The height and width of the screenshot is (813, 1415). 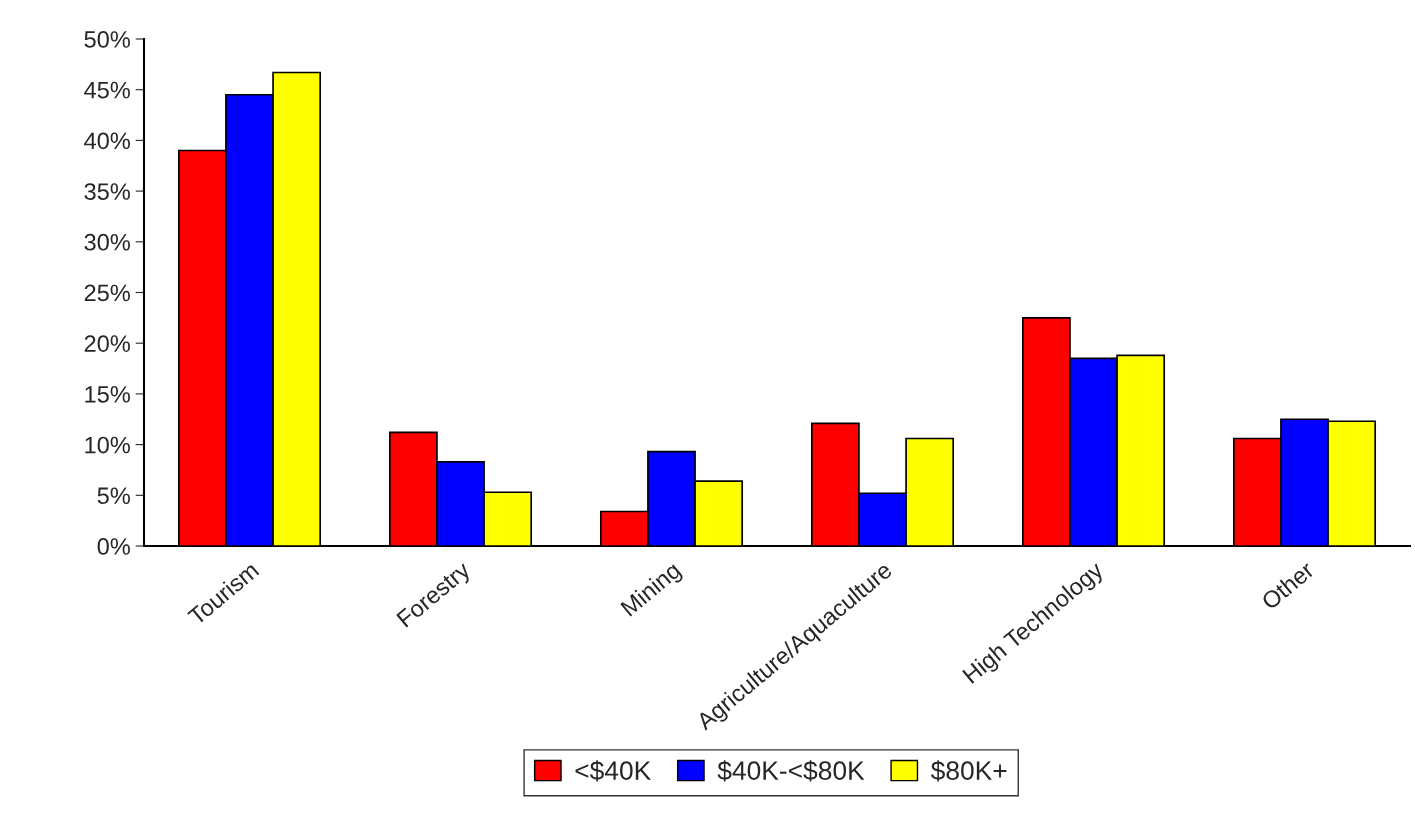 I want to click on y-tick-label: 15%, so click(x=107, y=394).